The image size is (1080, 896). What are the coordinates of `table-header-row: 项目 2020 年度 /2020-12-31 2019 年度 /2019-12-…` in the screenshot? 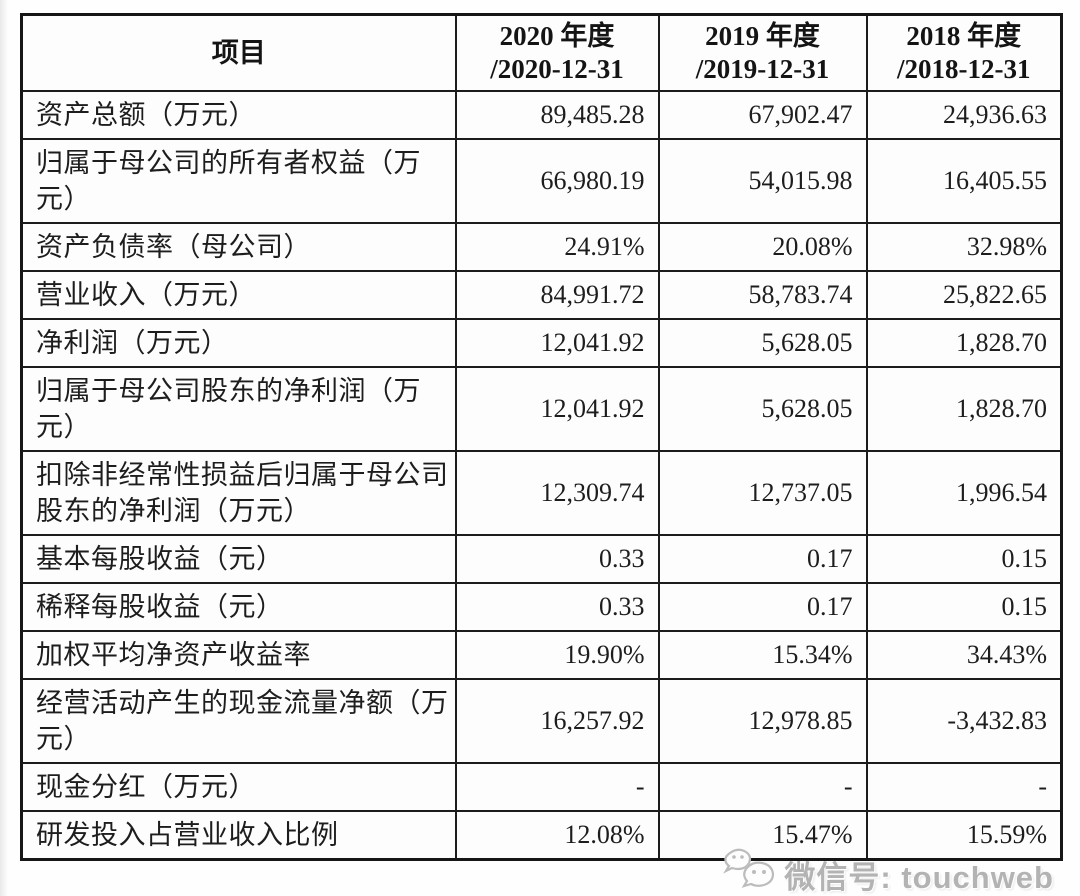 It's located at (541, 52).